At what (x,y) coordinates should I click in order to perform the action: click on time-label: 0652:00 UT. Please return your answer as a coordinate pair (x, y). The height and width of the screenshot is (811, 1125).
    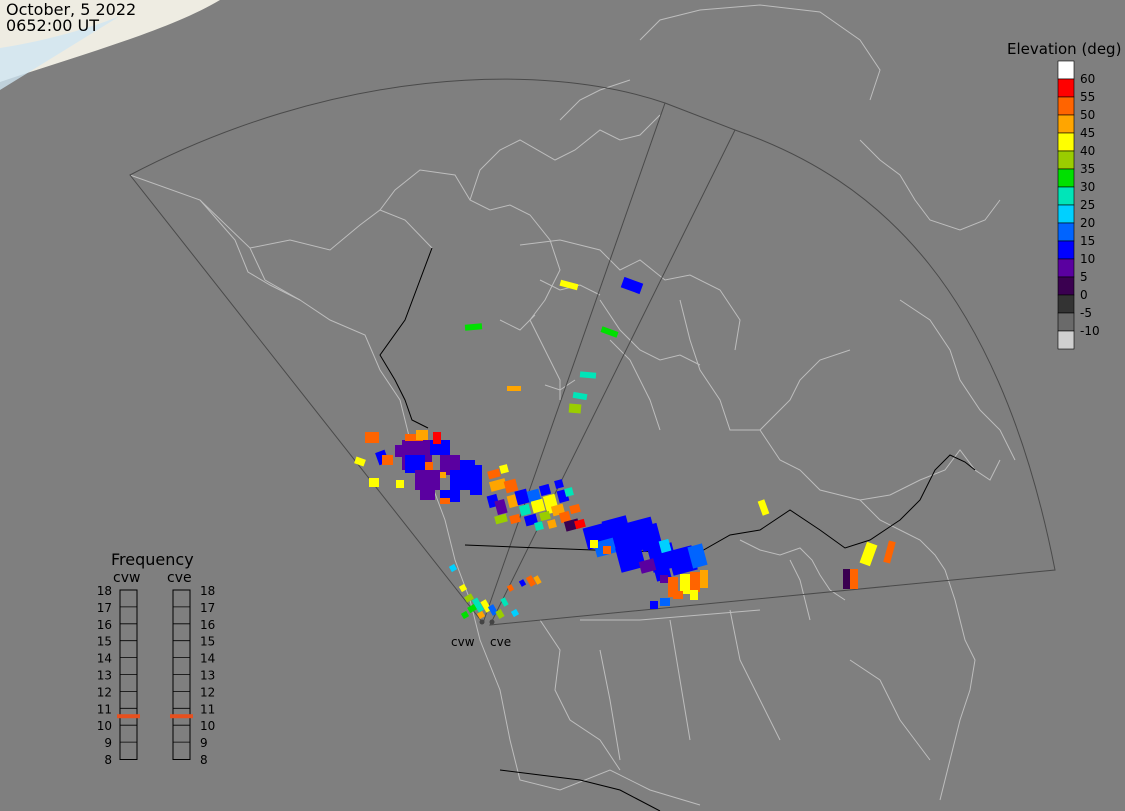
    Looking at the image, I should click on (53, 25).